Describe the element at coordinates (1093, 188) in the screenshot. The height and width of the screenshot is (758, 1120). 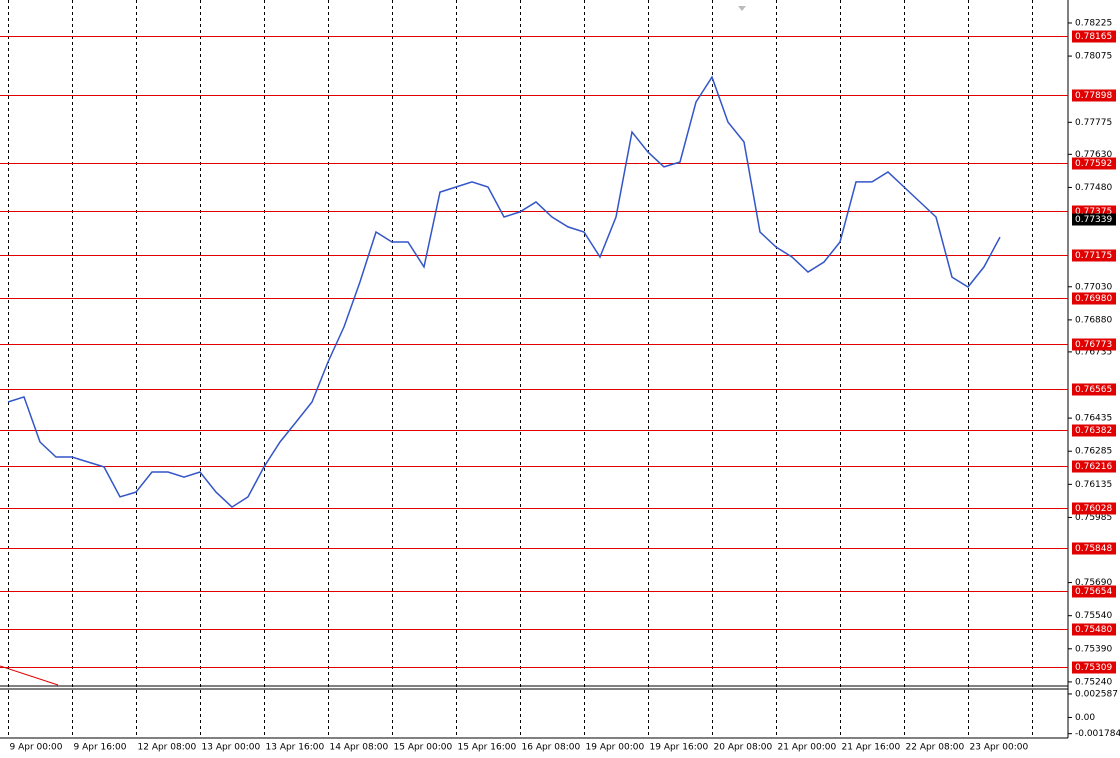
I see `y-tick-label: 0.77480` at that location.